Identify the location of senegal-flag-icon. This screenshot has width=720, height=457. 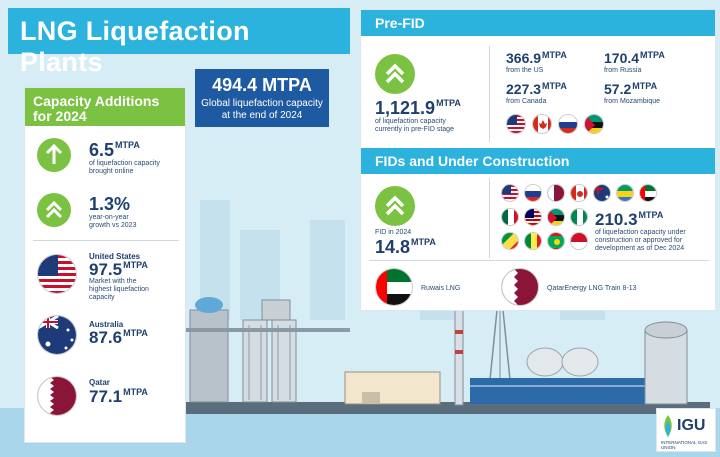
(533, 241).